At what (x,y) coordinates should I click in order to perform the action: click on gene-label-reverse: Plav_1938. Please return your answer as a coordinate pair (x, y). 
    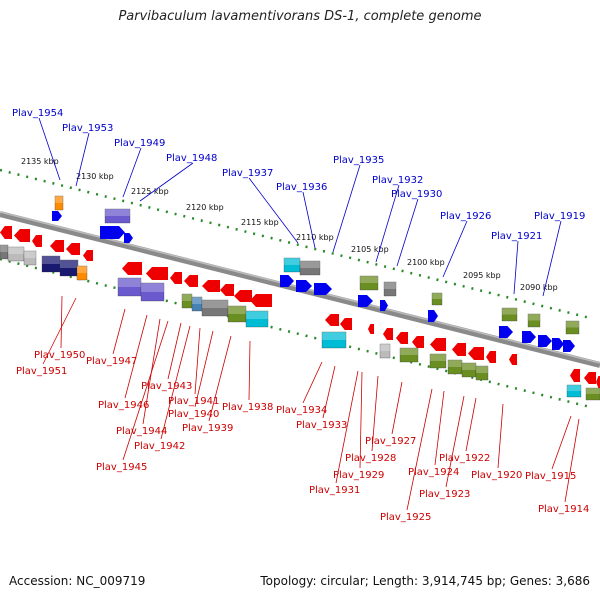
    Looking at the image, I should click on (247, 407).